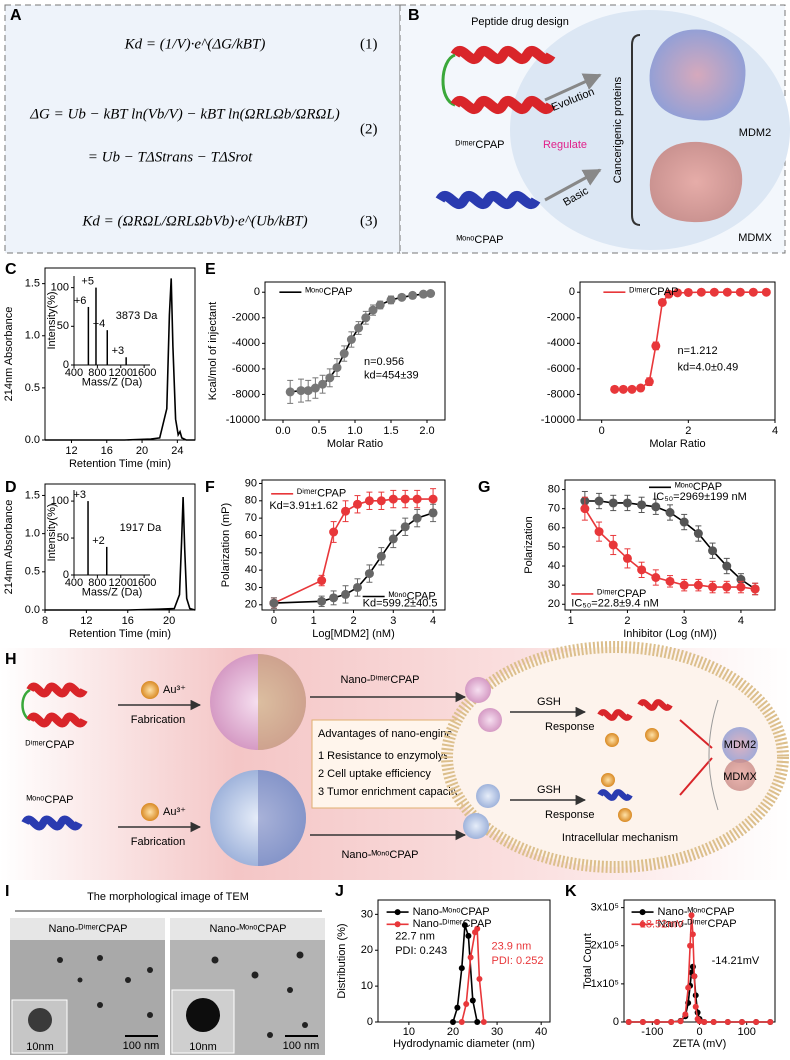  Describe the element at coordinates (708, 367) in the screenshot. I see `annotation: kd=4.0±0.49` at that location.